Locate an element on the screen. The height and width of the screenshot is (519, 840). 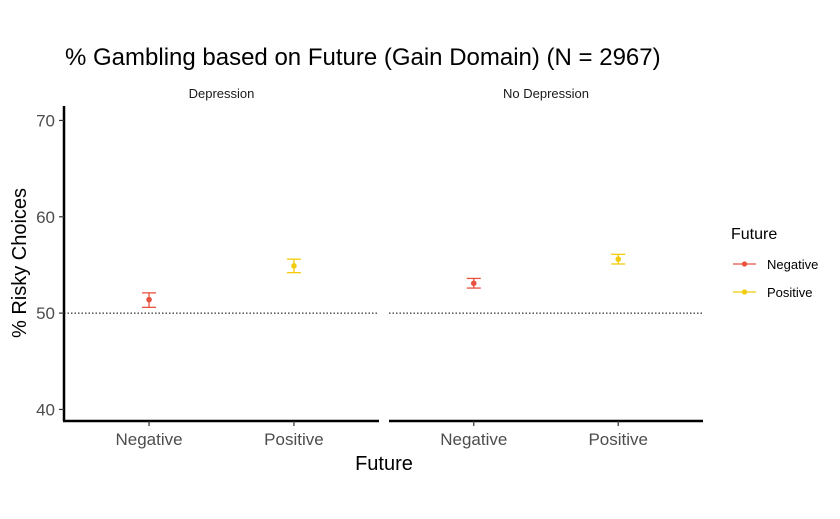
facet-strip-label: No Depression is located at coordinates (546, 93).